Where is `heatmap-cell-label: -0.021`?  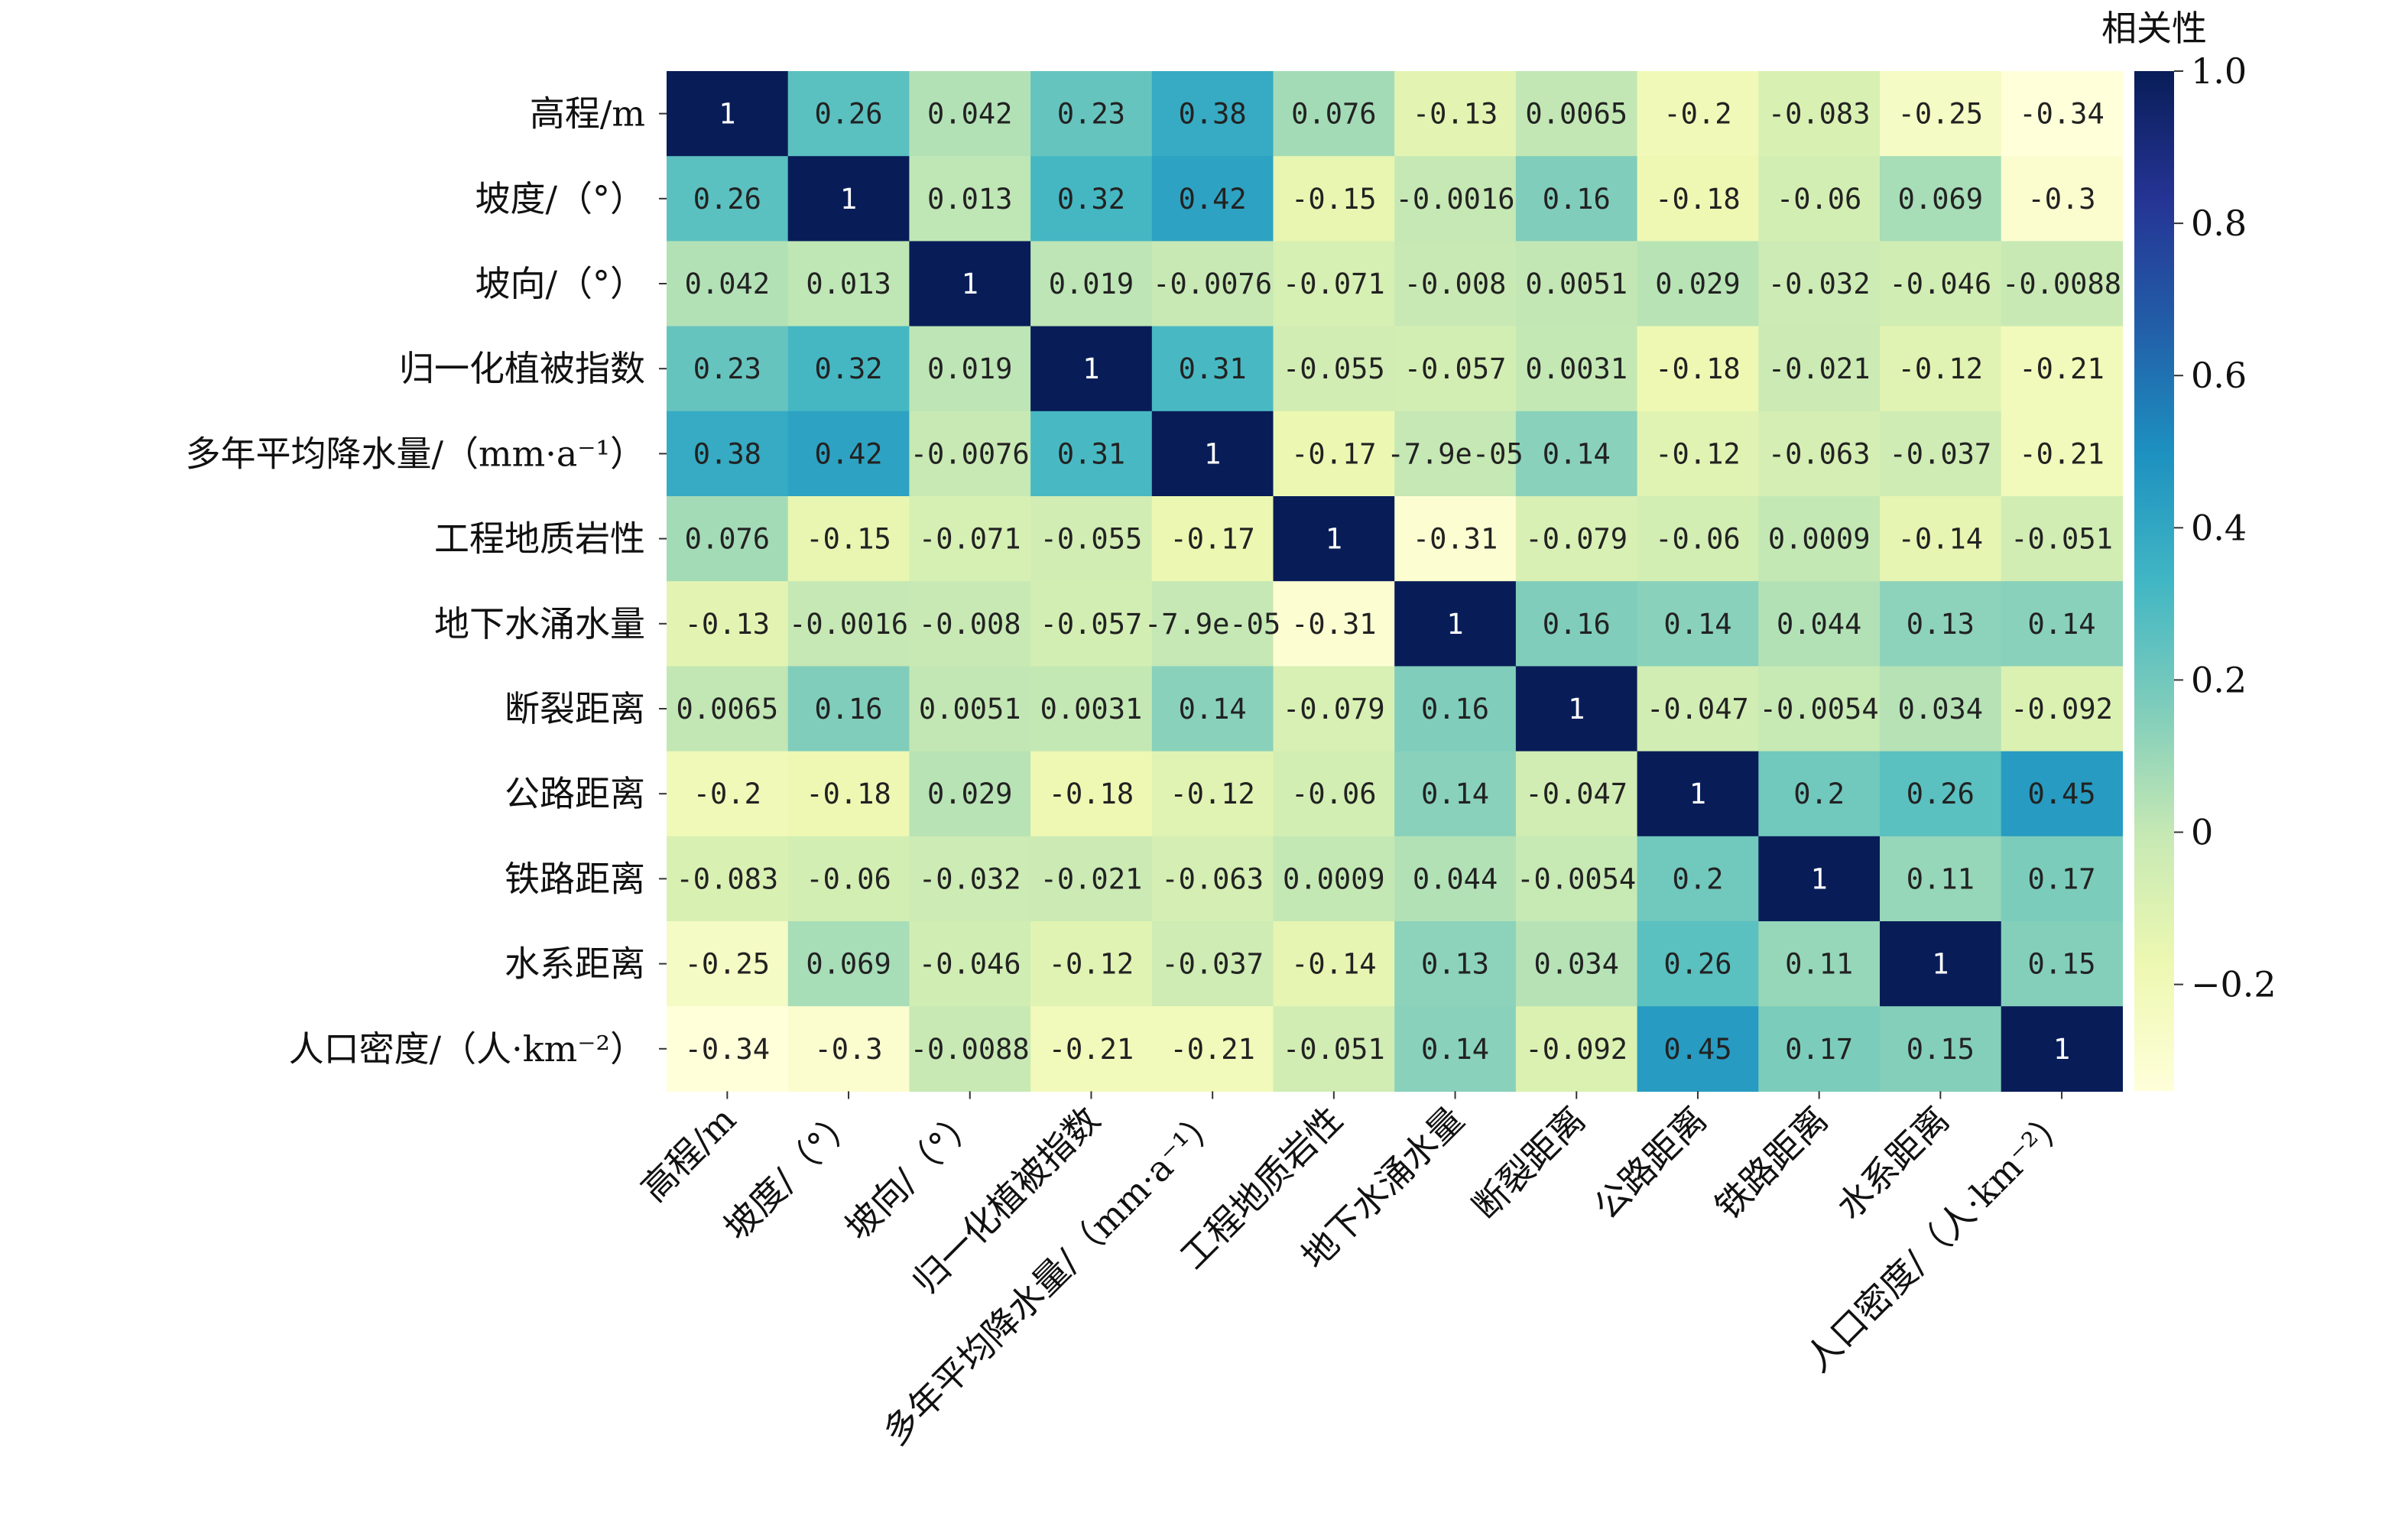
heatmap-cell-label: -0.021 is located at coordinates (1092, 878).